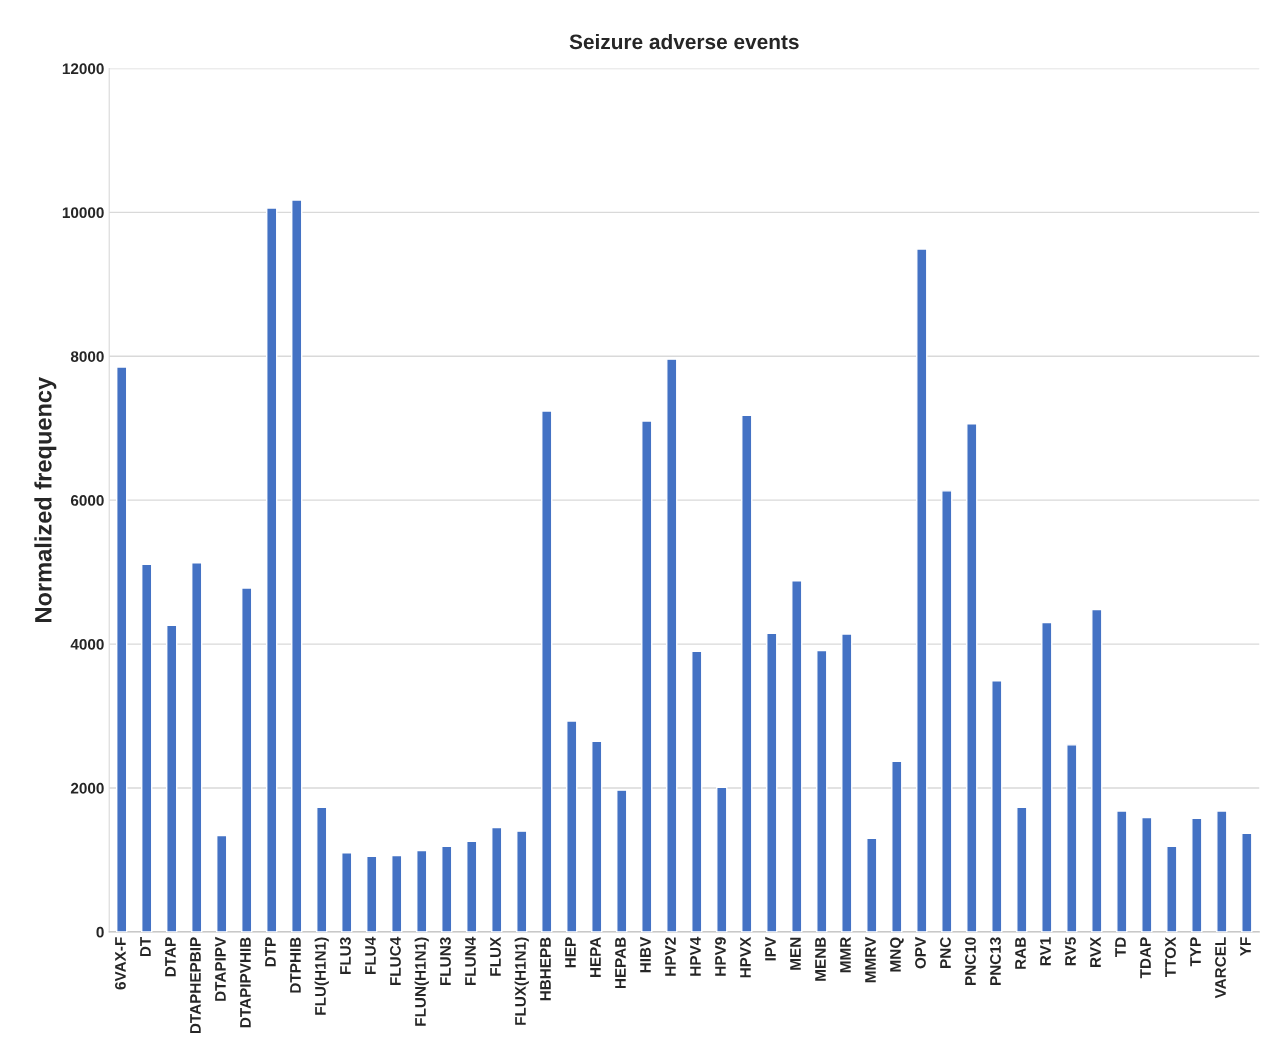 This screenshot has height=1053, width=1285. Describe the element at coordinates (321, 976) in the screenshot. I see `x-tick-label: FLU(H1N1)` at that location.